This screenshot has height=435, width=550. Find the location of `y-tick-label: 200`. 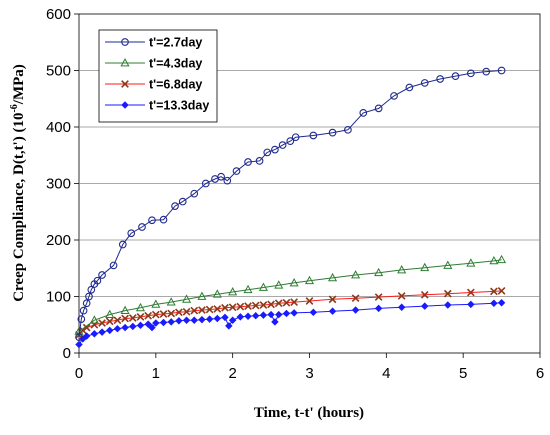

y-tick-label: 200 is located at coordinates (58, 240).